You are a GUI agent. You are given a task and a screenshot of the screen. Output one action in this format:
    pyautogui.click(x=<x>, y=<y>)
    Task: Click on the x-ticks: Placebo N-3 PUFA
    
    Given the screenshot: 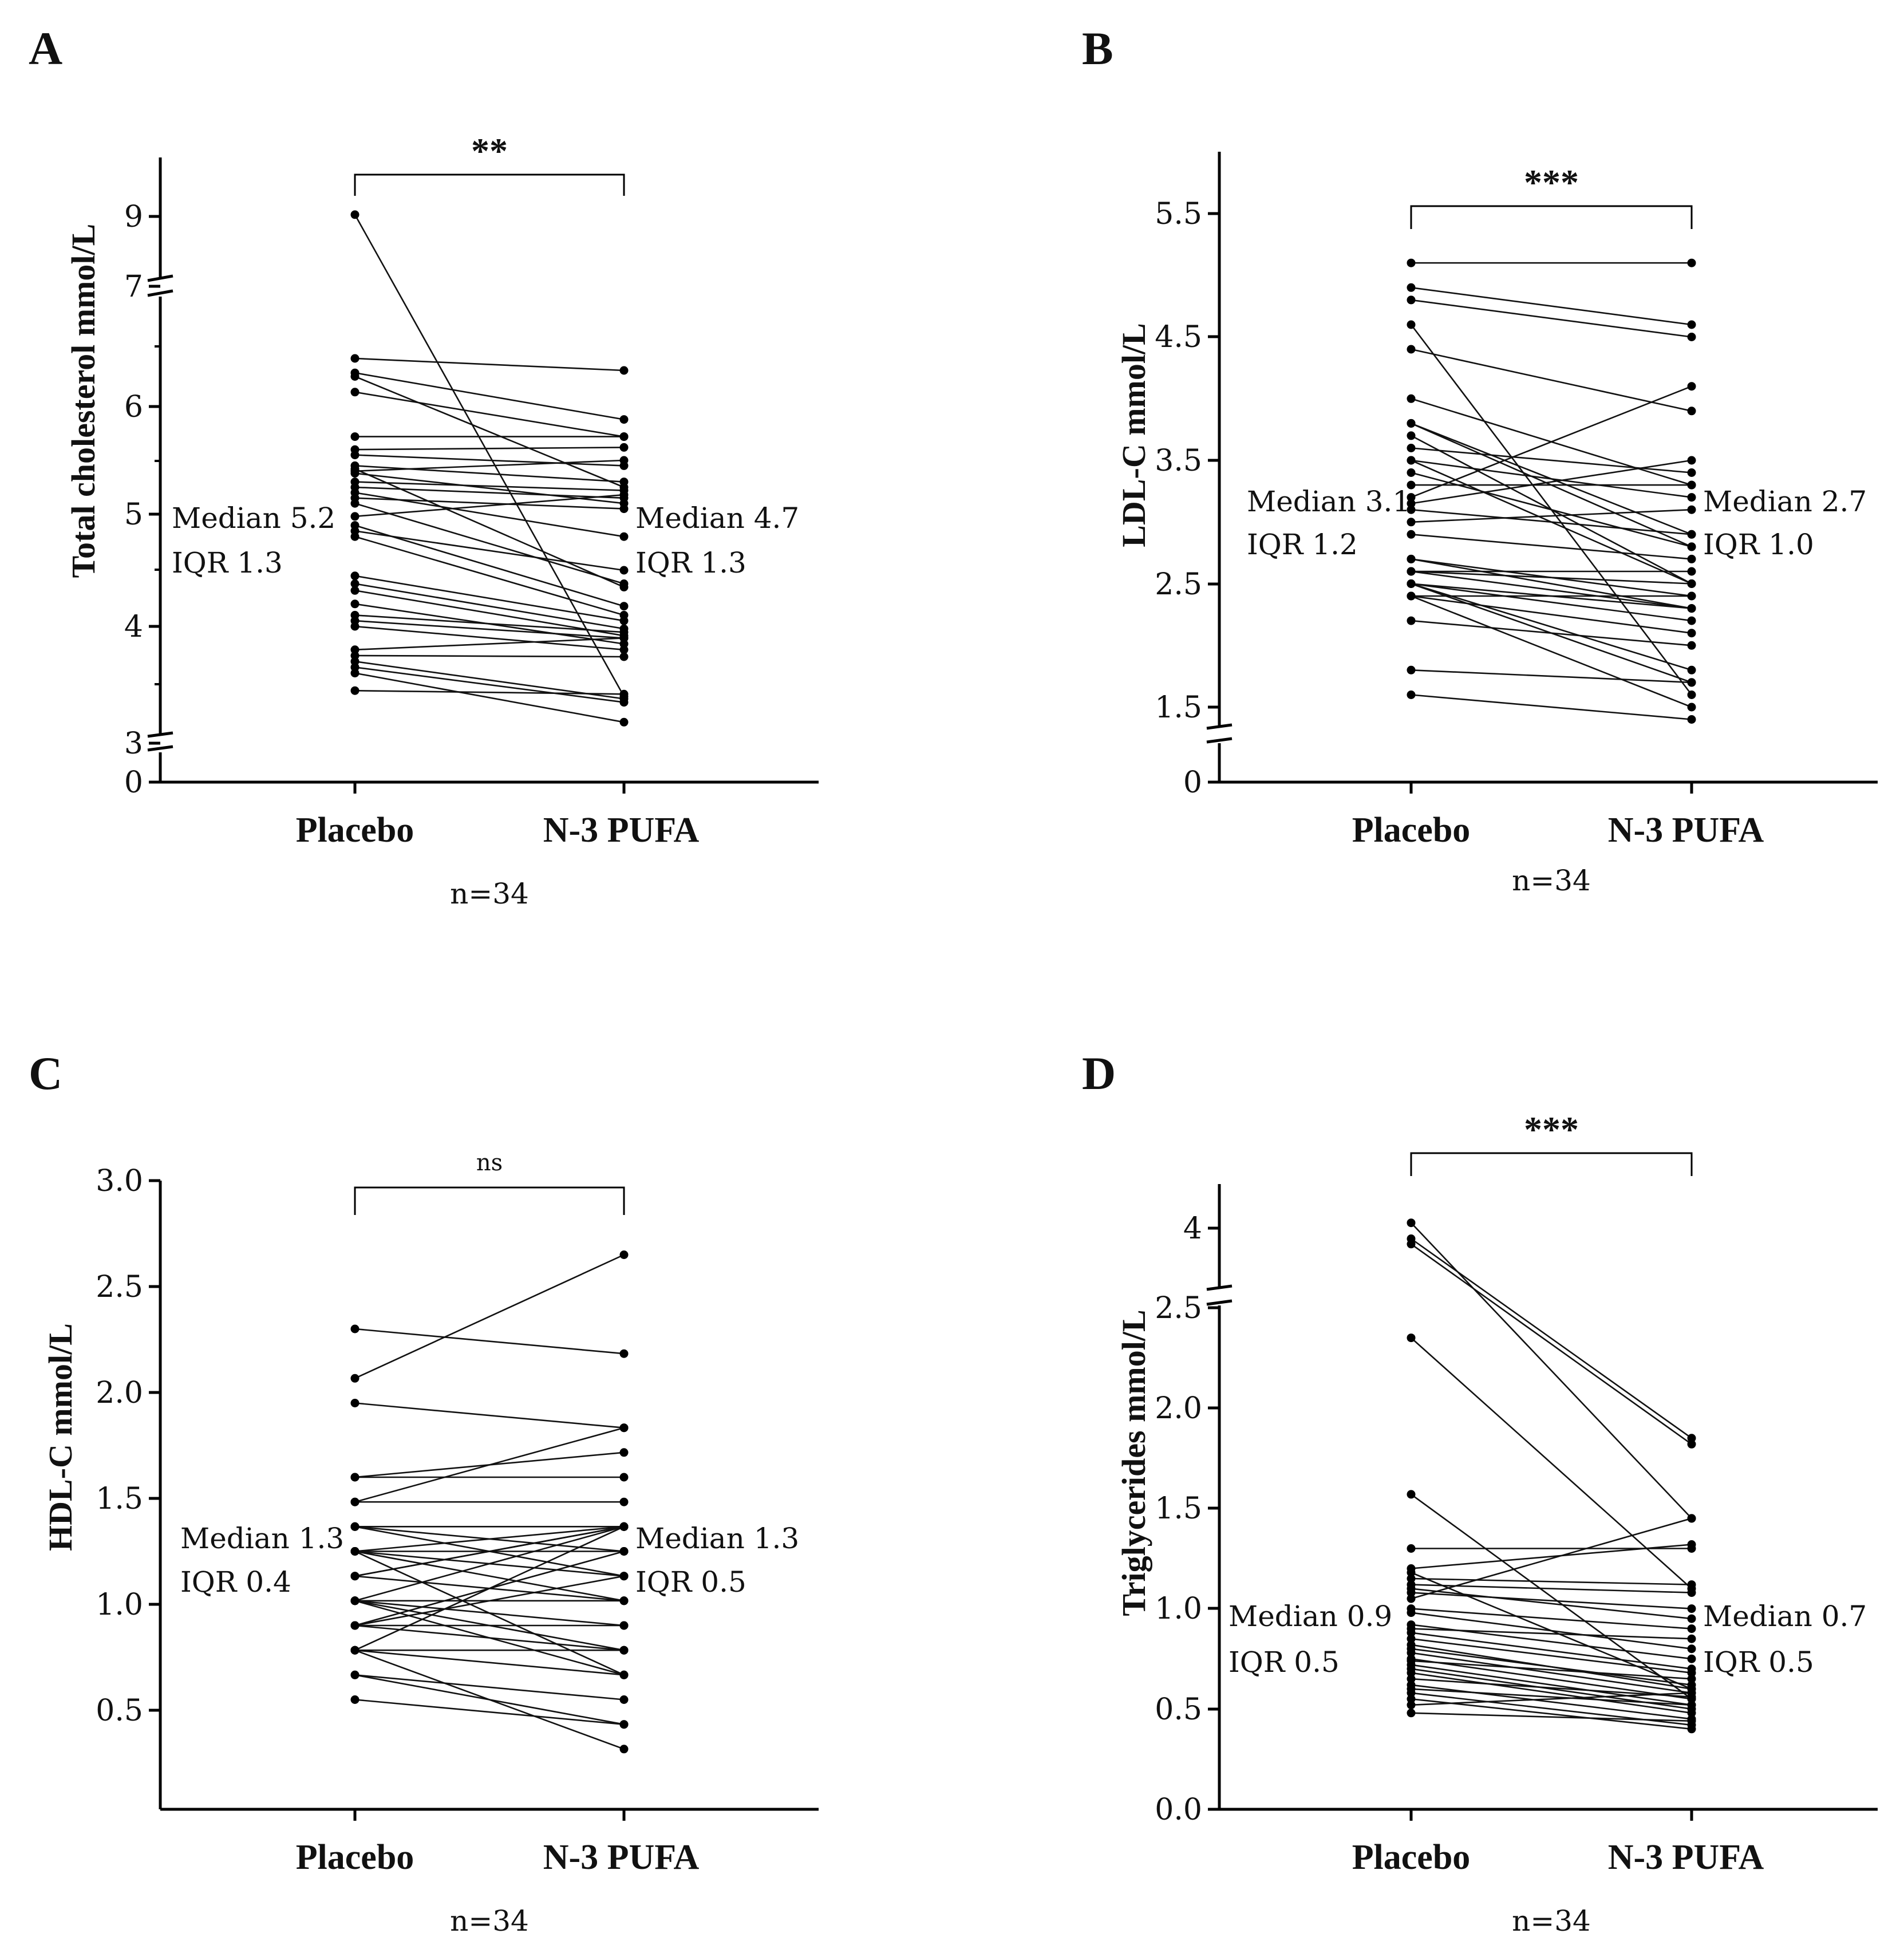 What is the action you would take?
    pyautogui.click(x=498, y=1843)
    